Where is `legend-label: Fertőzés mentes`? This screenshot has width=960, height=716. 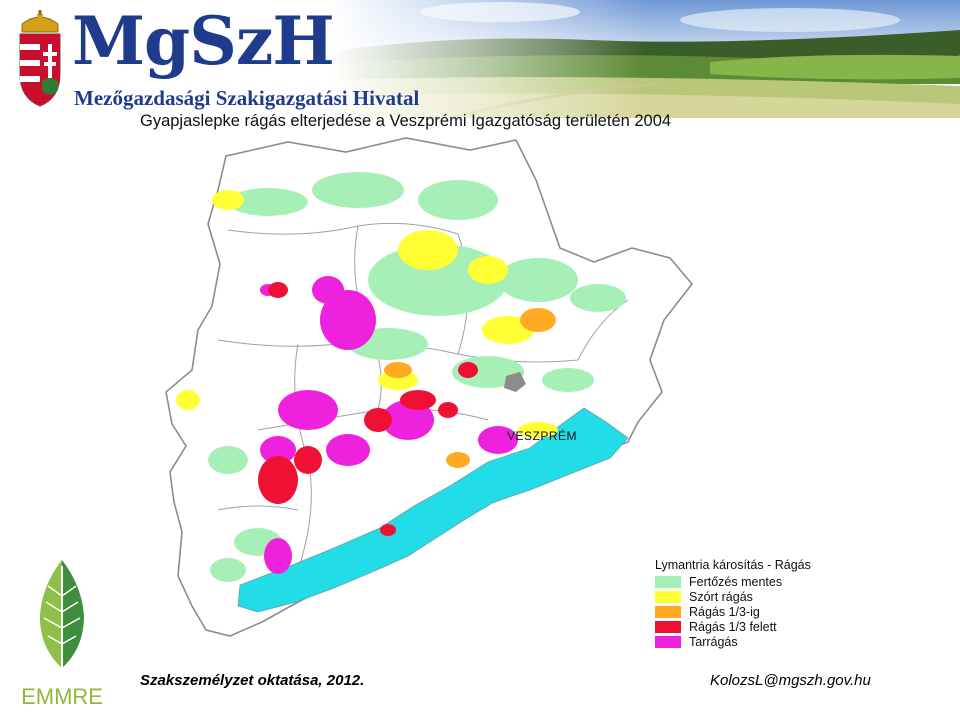 legend-label: Fertőzés mentes is located at coordinates (736, 581).